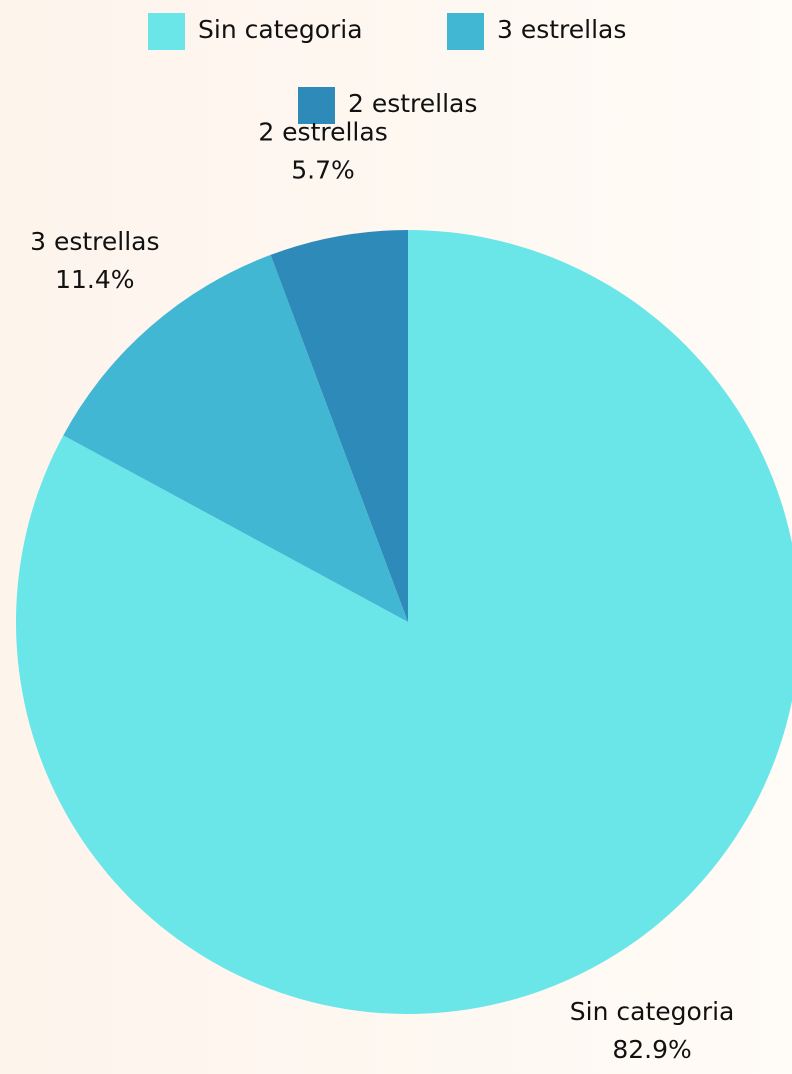 Image resolution: width=792 pixels, height=1074 pixels. What do you see at coordinates (412, 103) in the screenshot?
I see `legend-label: 2 estrellas` at bounding box center [412, 103].